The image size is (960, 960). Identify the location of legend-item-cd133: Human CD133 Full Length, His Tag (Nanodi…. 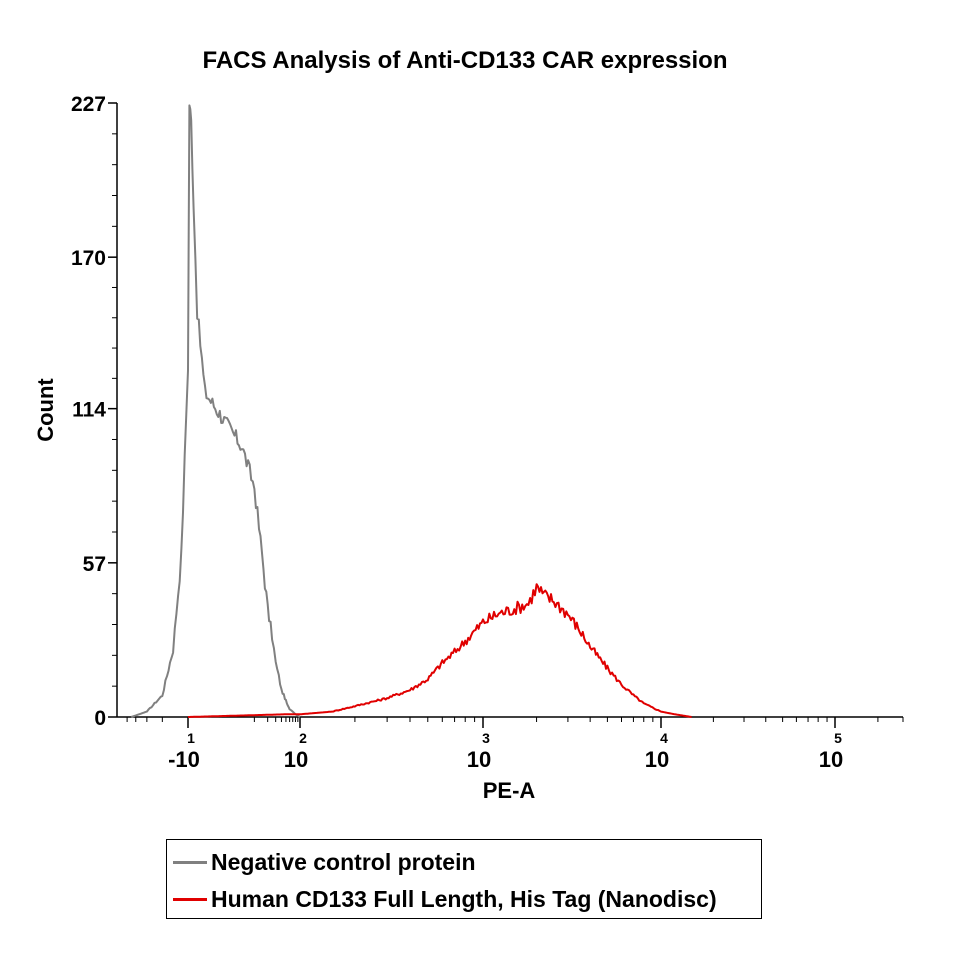
(445, 899).